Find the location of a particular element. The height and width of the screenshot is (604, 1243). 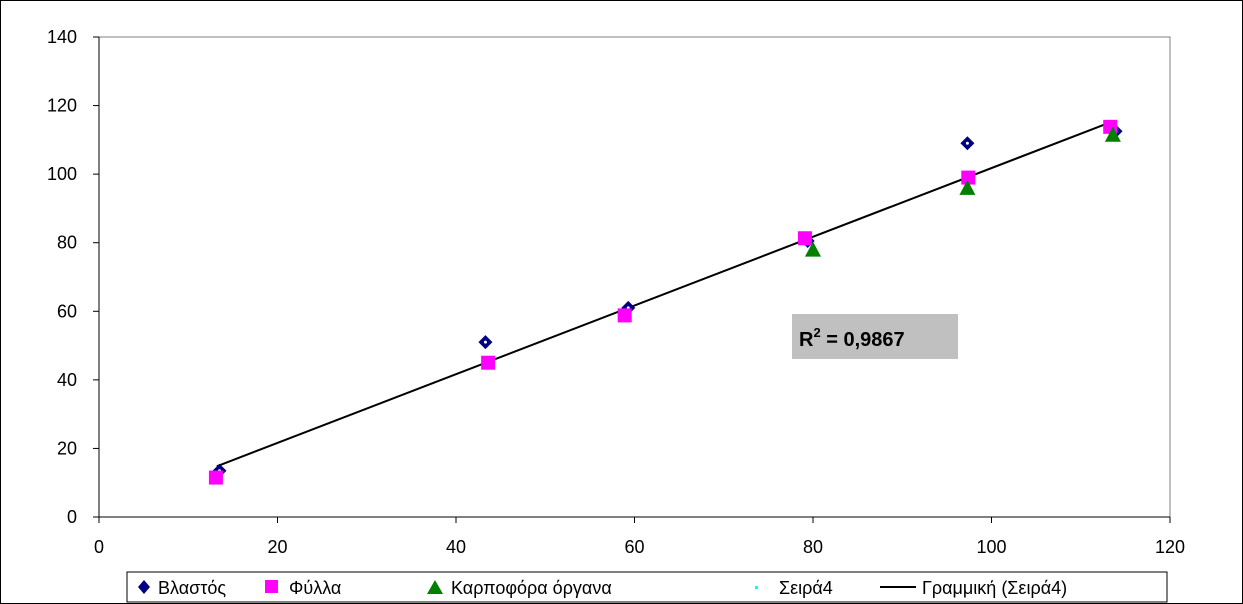

legend-box is located at coordinates (647, 587).